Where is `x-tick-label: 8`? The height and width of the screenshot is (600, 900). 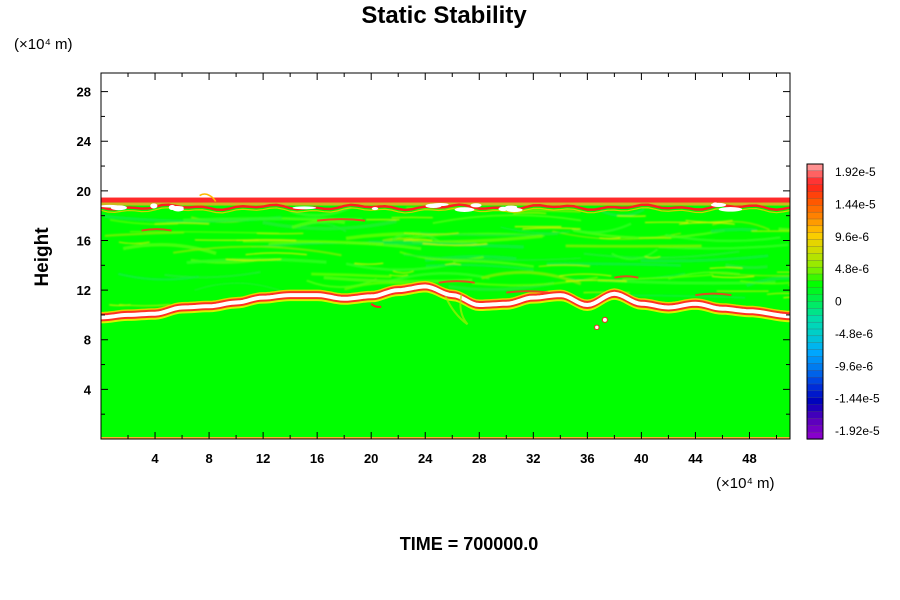
x-tick-label: 8 is located at coordinates (208, 458).